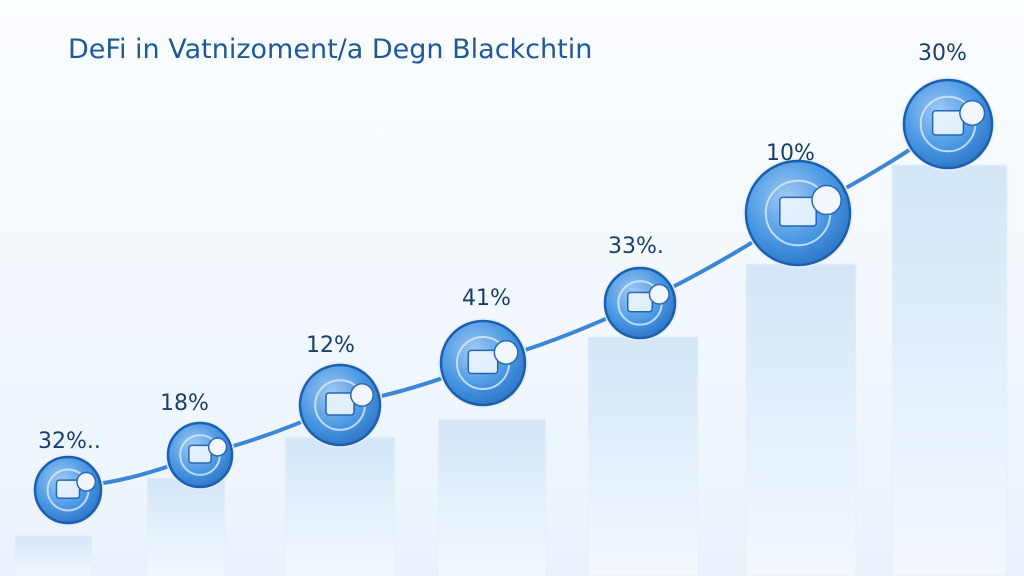 This screenshot has width=1024, height=576. Describe the element at coordinates (942, 53) in the screenshot. I see `value-label-7: 30%` at that location.